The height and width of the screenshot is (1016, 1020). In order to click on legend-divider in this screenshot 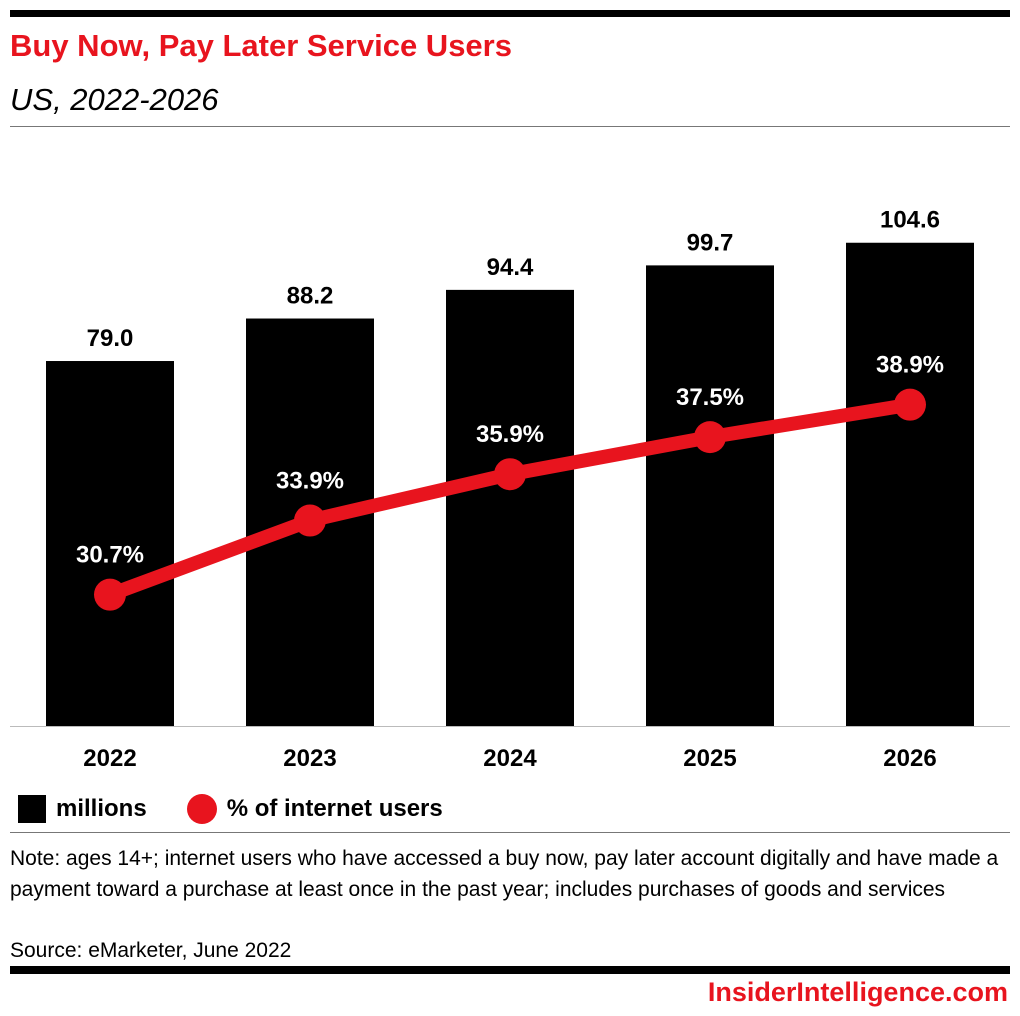, I will do `click(510, 832)`.